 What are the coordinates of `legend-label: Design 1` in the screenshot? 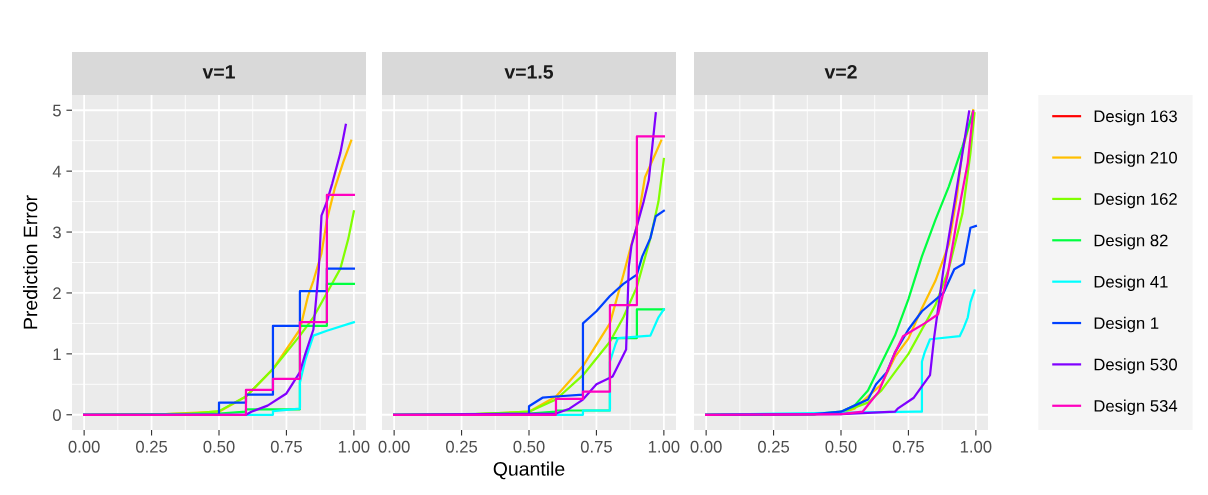 It's located at (1126, 324).